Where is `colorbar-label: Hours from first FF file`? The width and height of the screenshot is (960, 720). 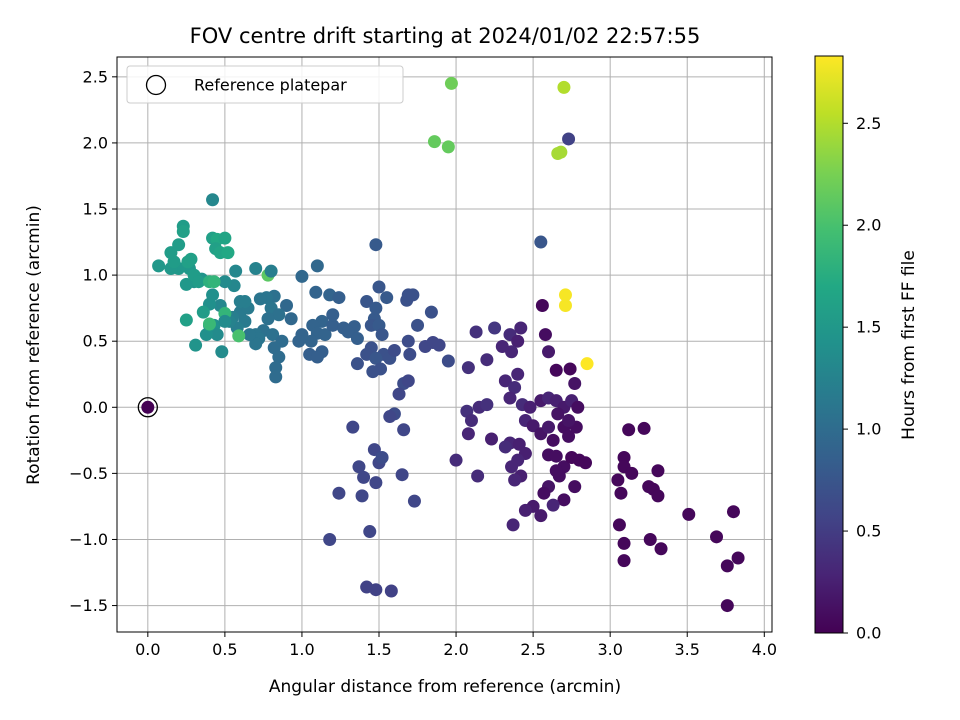 colorbar-label: Hours from first FF file is located at coordinates (909, 345).